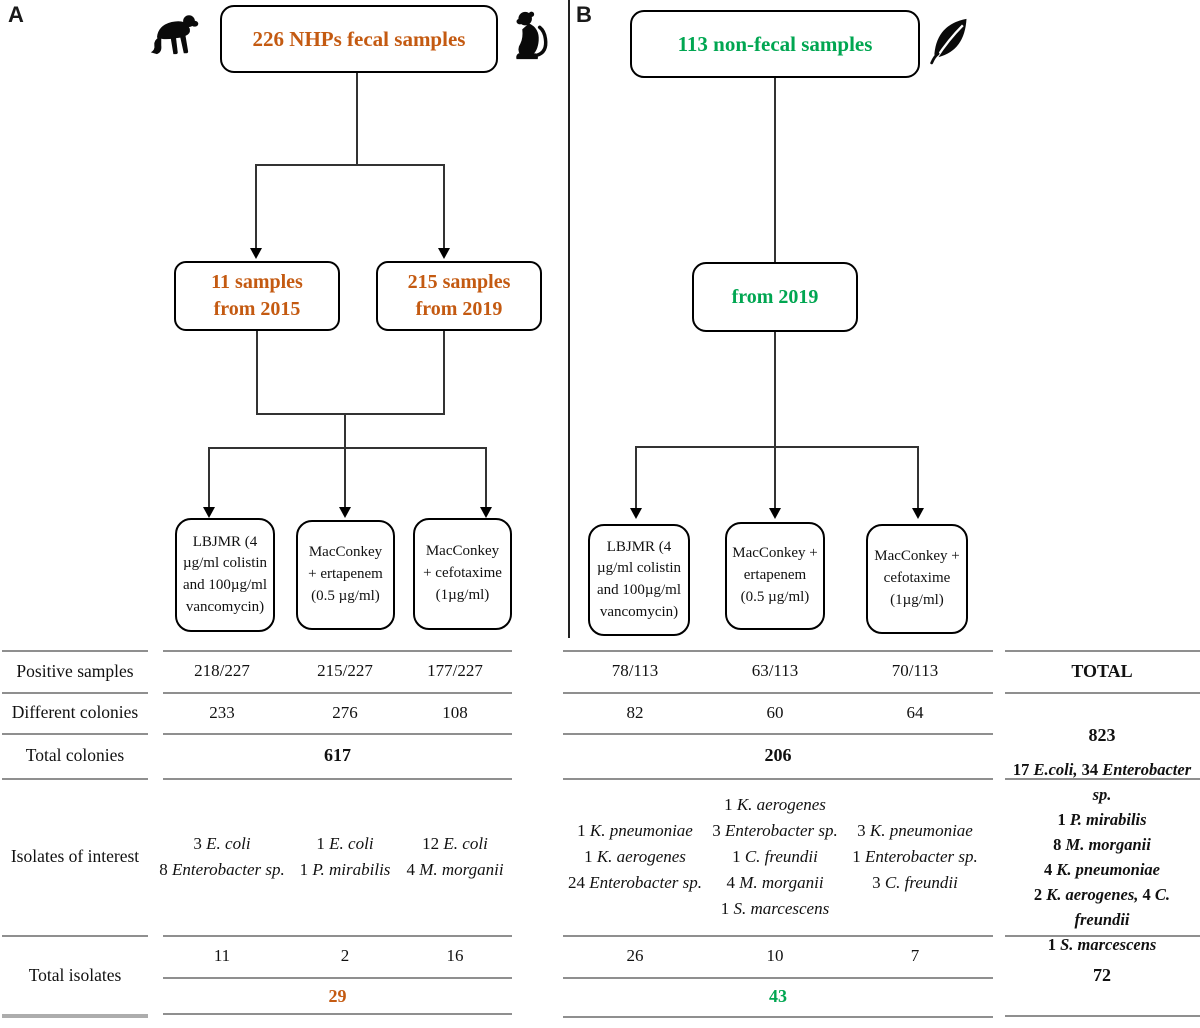  Describe the element at coordinates (345, 670) in the screenshot. I see `table-cell: 215/227` at that location.